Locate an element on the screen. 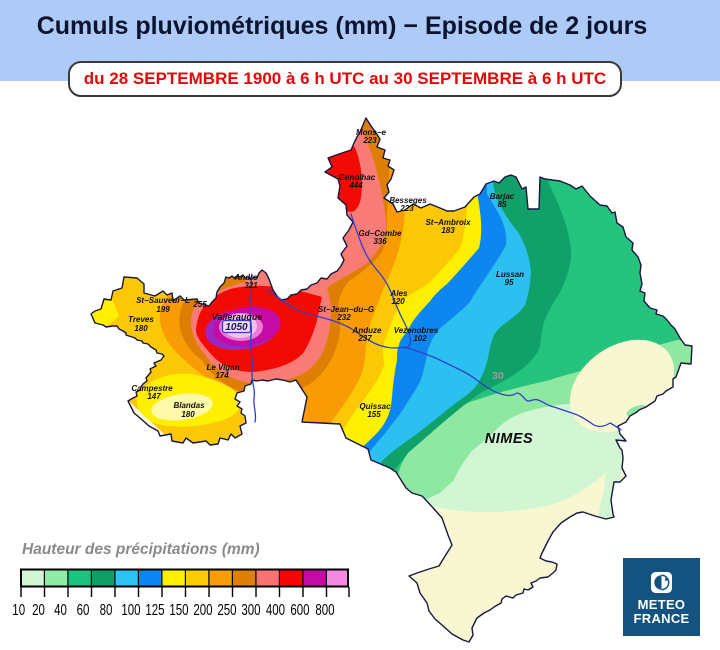 This screenshot has width=720, height=650. svg-text: 95 is located at coordinates (509, 282).